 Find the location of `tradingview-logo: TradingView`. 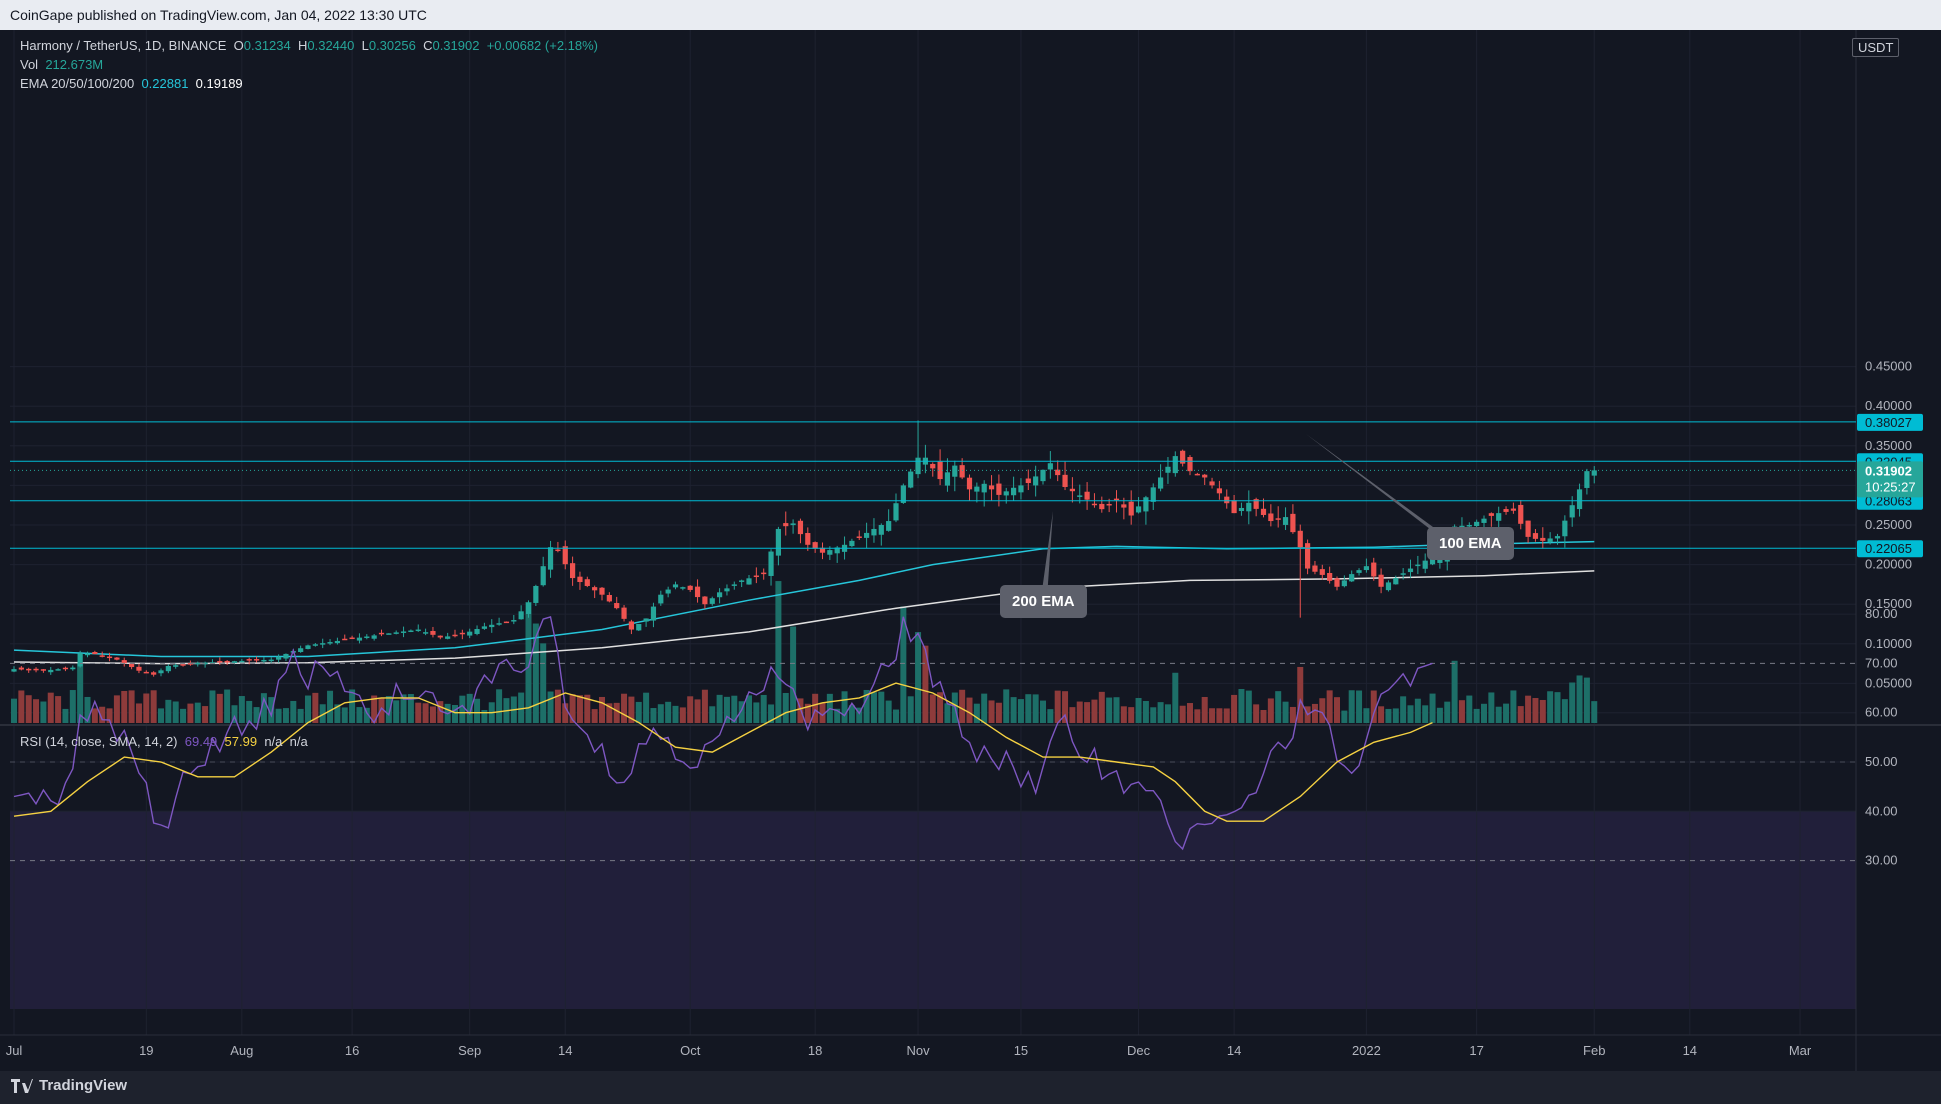

tradingview-logo: TradingView is located at coordinates (69, 1085).